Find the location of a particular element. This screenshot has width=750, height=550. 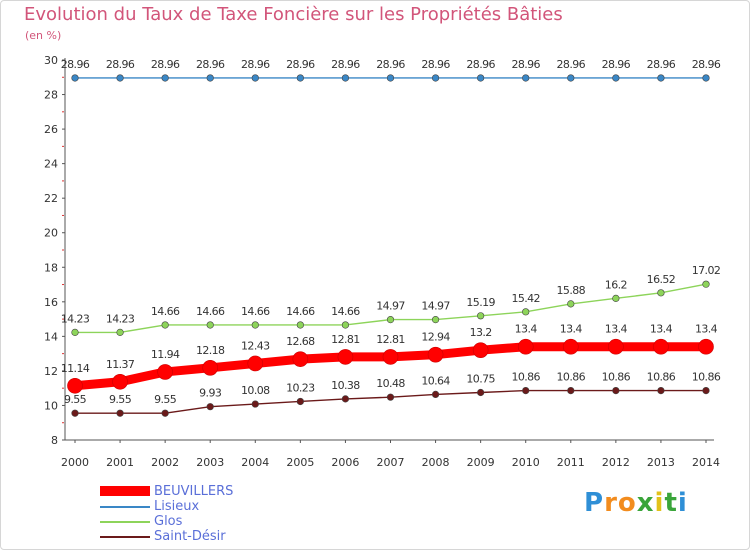

data-label-glos: 14.23 is located at coordinates (120, 318).